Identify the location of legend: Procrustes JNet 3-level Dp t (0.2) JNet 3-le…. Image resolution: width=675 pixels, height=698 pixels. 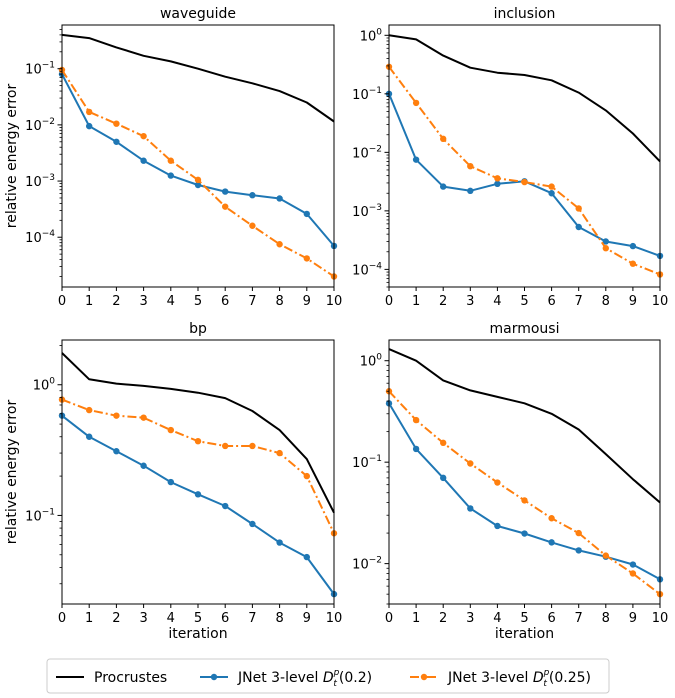
(328, 676).